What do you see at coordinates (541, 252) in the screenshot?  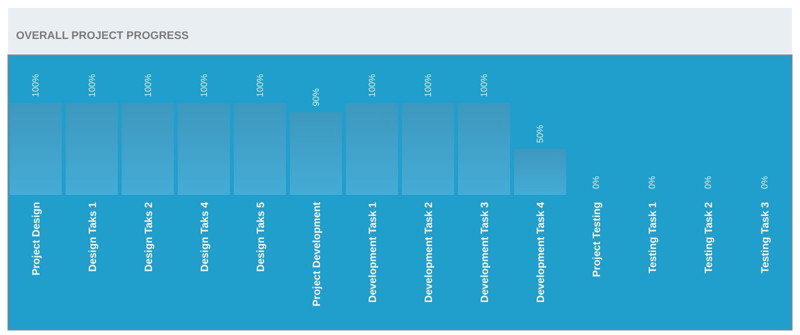 I see `x-tick-label: Development Task 4` at bounding box center [541, 252].